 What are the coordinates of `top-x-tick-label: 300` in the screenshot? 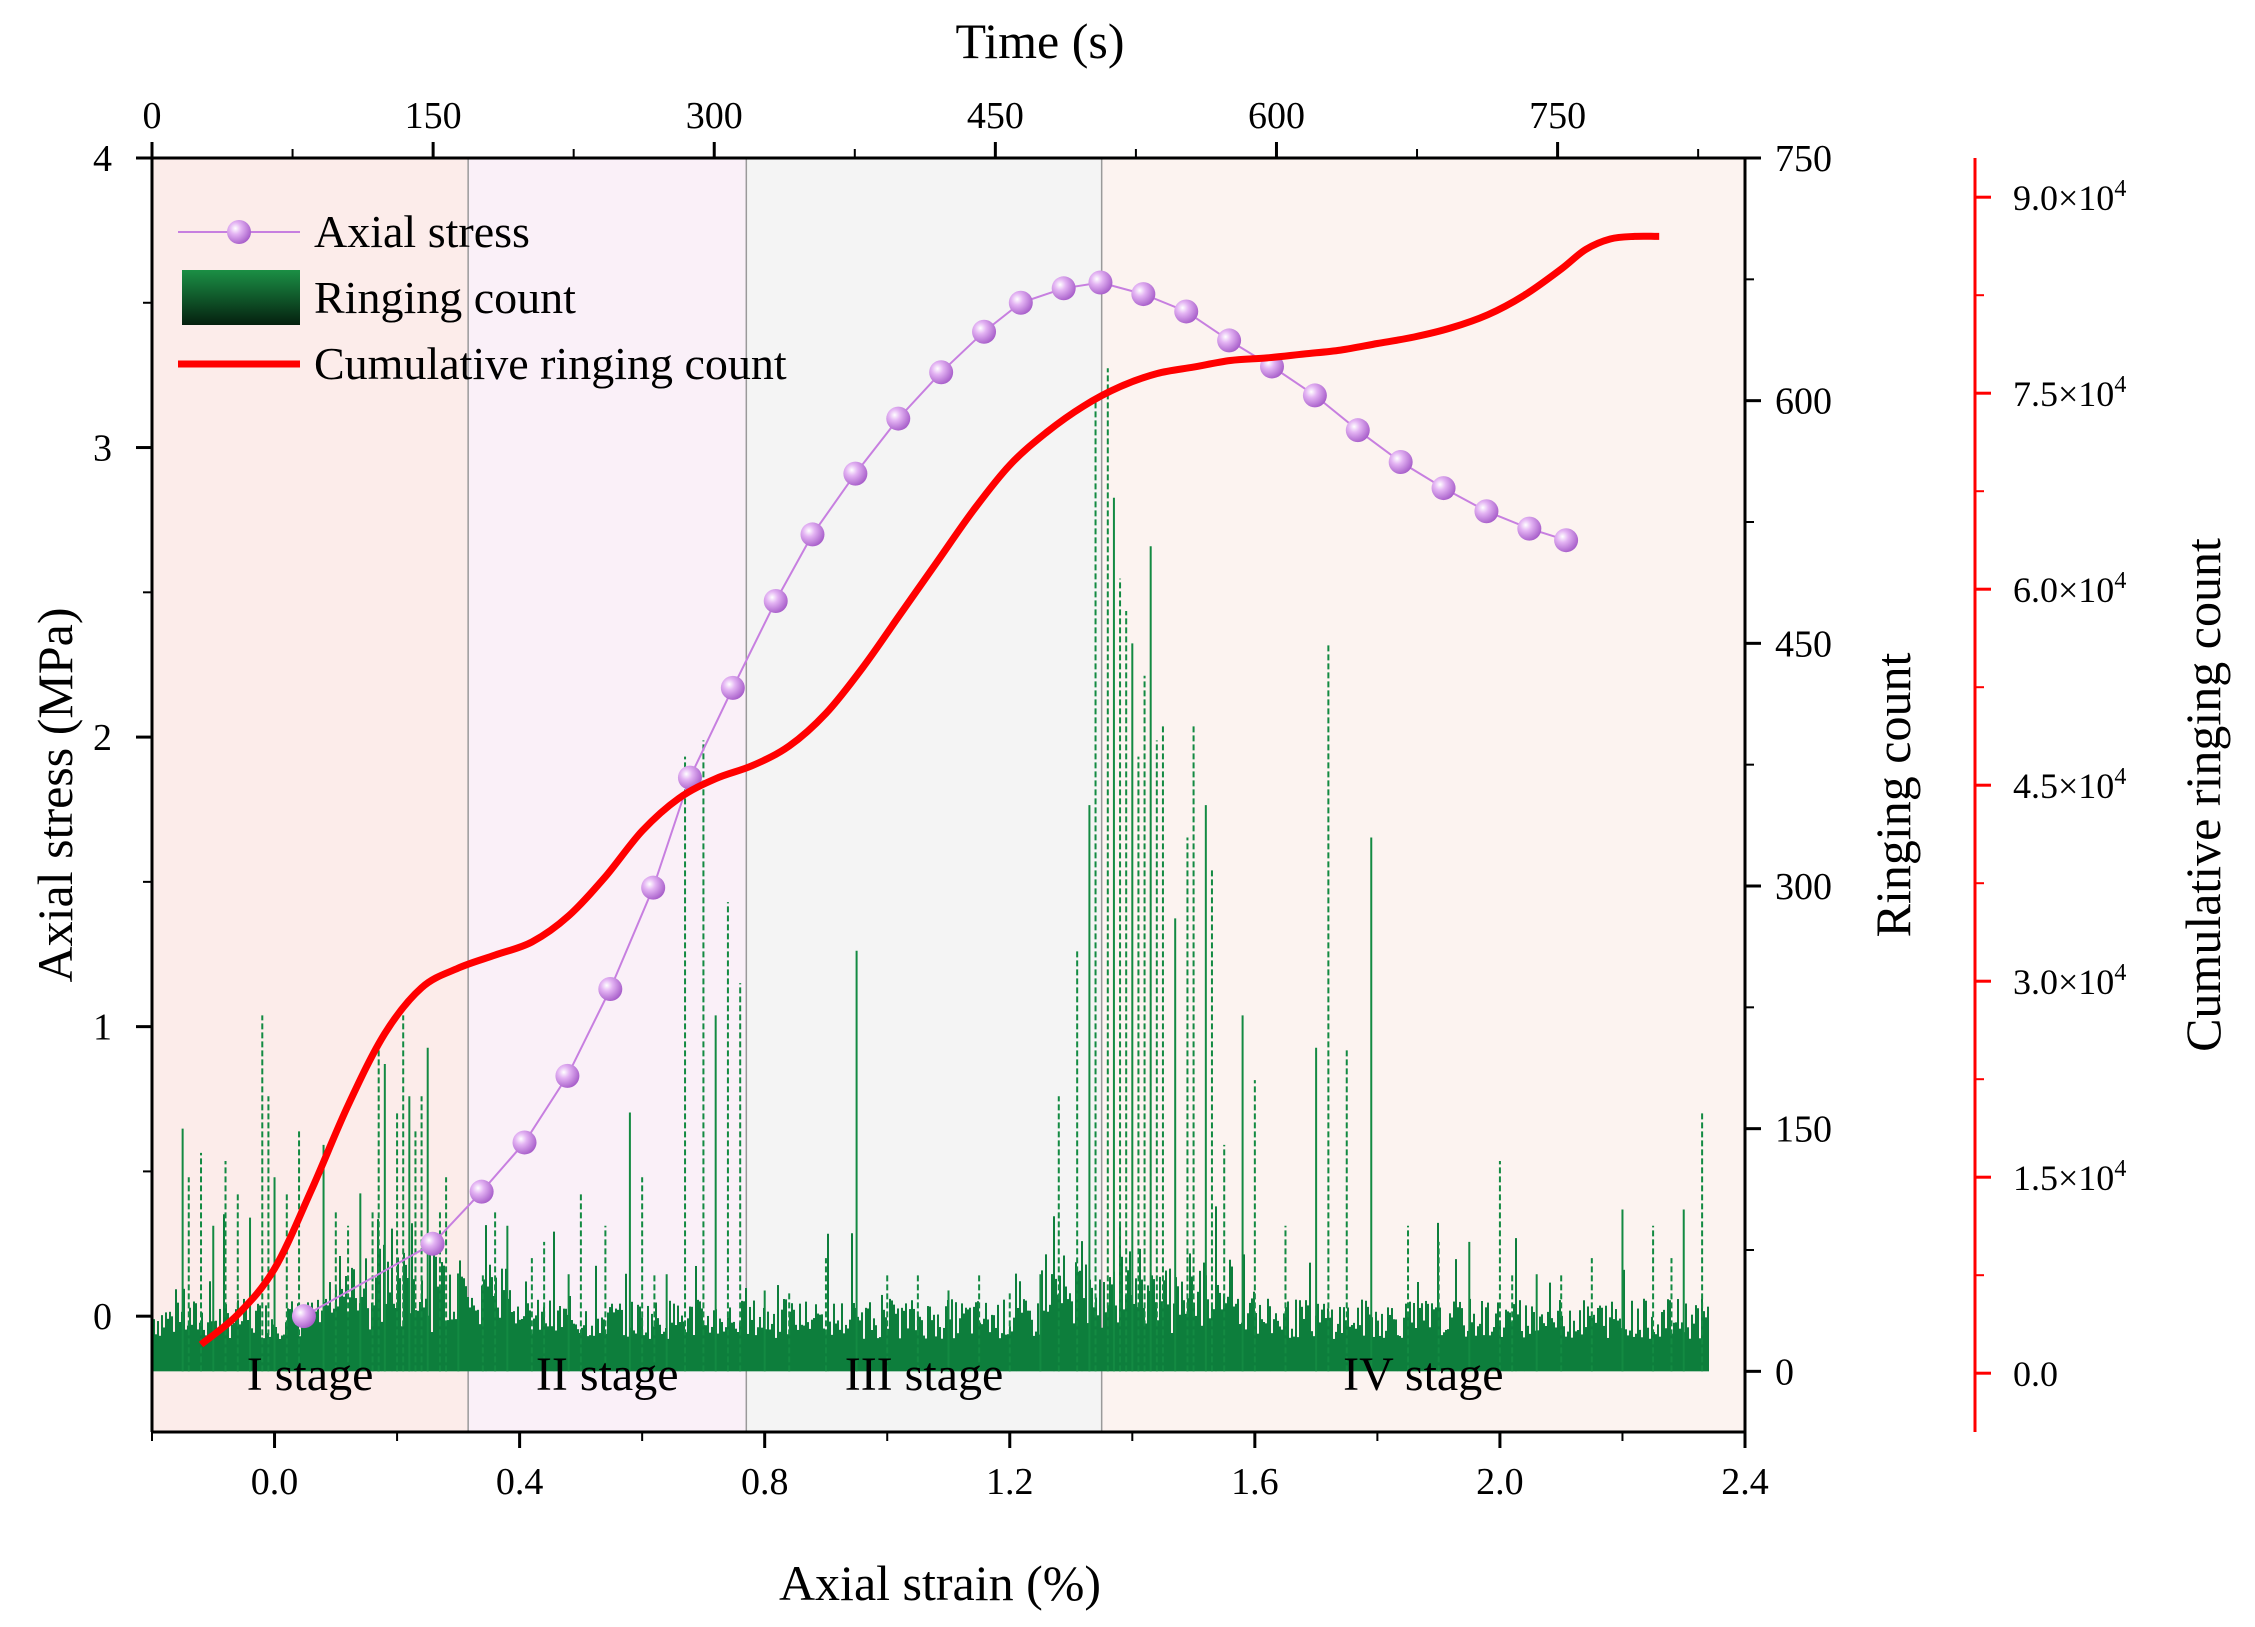 It's located at (714, 116).